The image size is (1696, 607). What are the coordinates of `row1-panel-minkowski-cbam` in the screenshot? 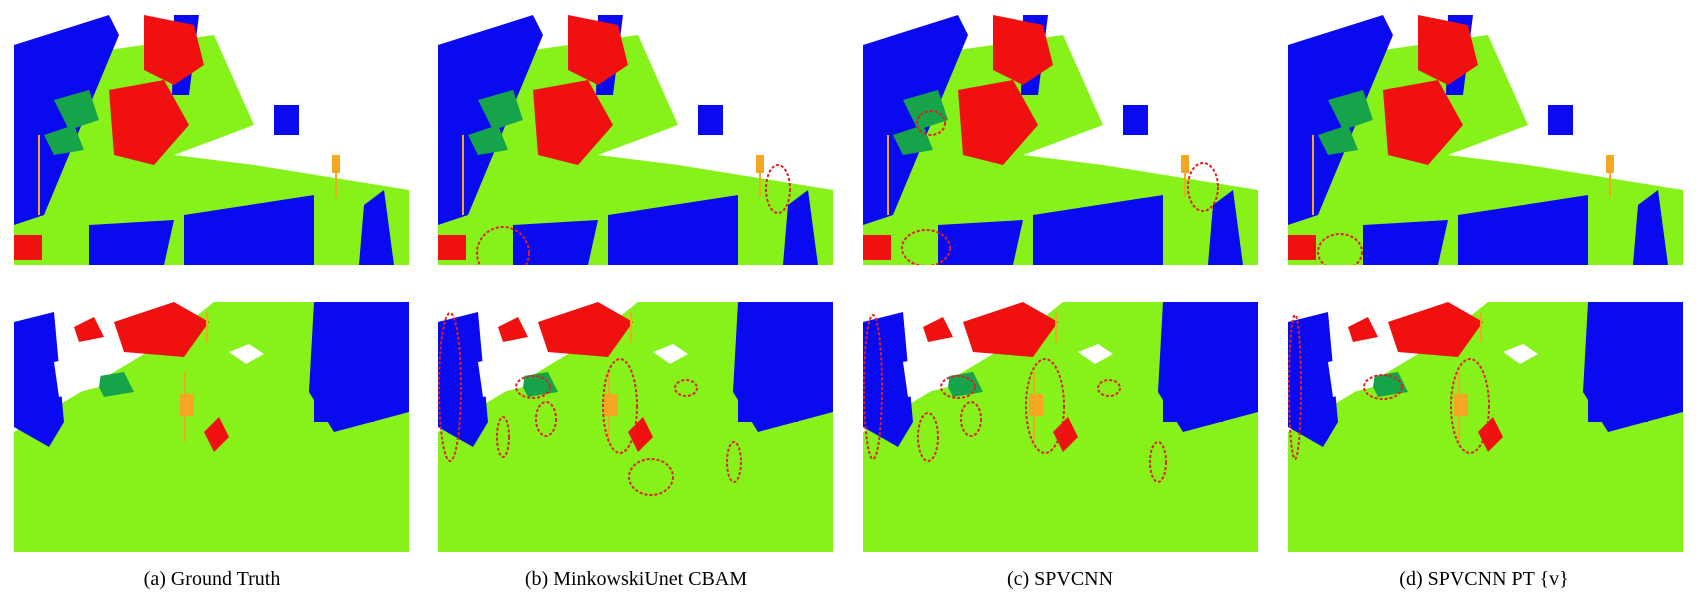 It's located at (635, 140).